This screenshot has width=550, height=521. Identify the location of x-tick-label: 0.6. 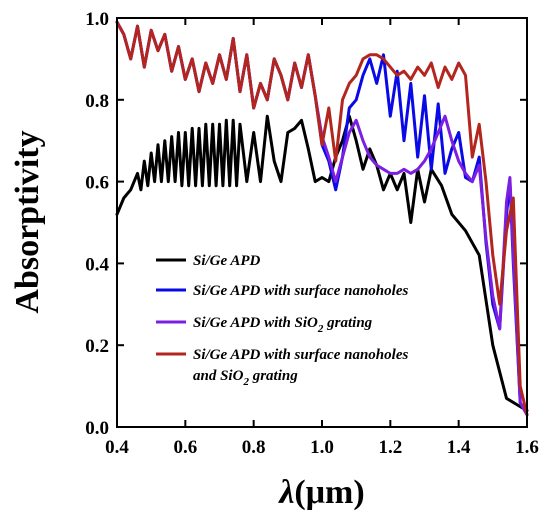
(185, 447).